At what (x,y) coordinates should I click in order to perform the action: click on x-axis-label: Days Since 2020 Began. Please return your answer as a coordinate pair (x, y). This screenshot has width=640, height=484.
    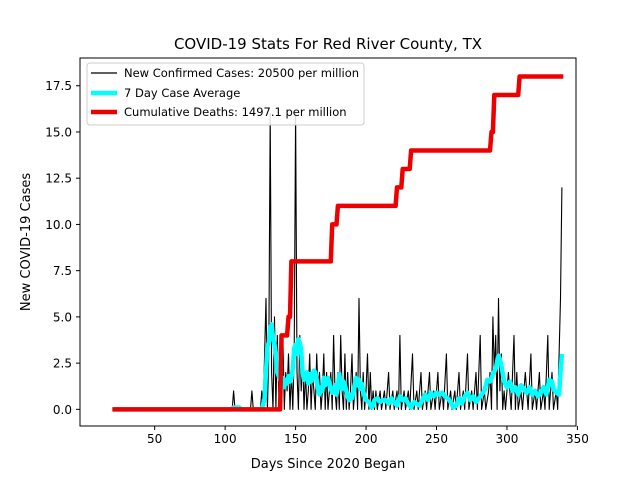
    Looking at the image, I should click on (328, 464).